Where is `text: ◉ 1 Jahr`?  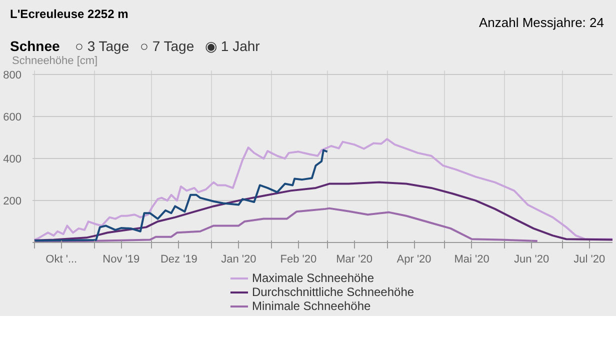 text: ◉ 1 Jahr is located at coordinates (232, 46).